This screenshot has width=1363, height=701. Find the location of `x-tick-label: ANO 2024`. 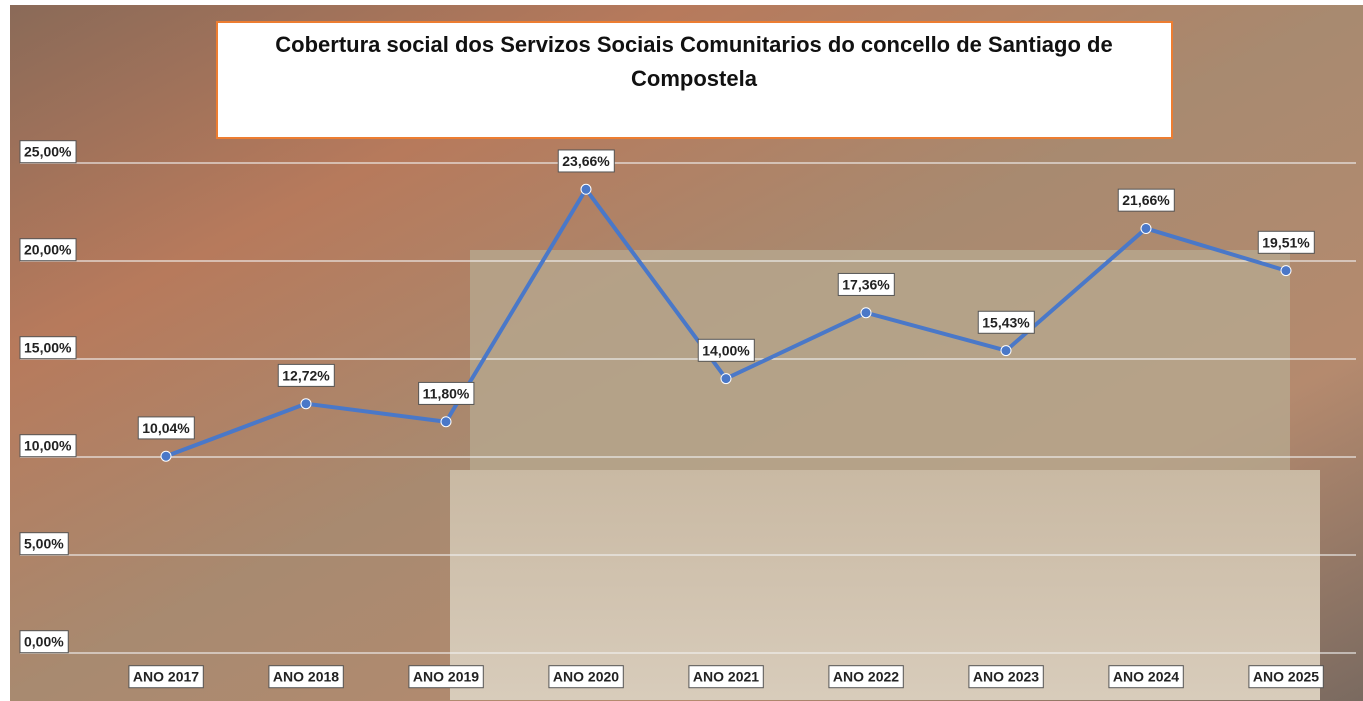

x-tick-label: ANO 2024 is located at coordinates (1146, 677).